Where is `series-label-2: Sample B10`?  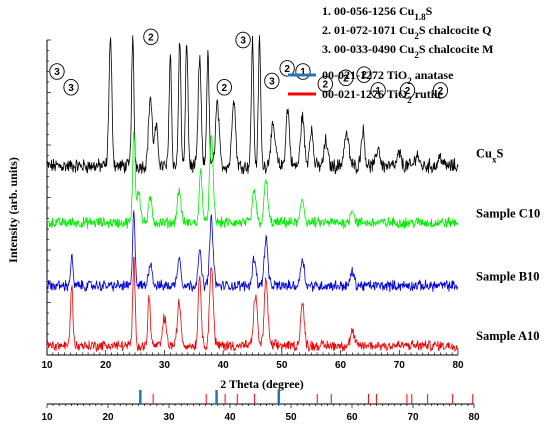 series-label-2: Sample B10 is located at coordinates (508, 276).